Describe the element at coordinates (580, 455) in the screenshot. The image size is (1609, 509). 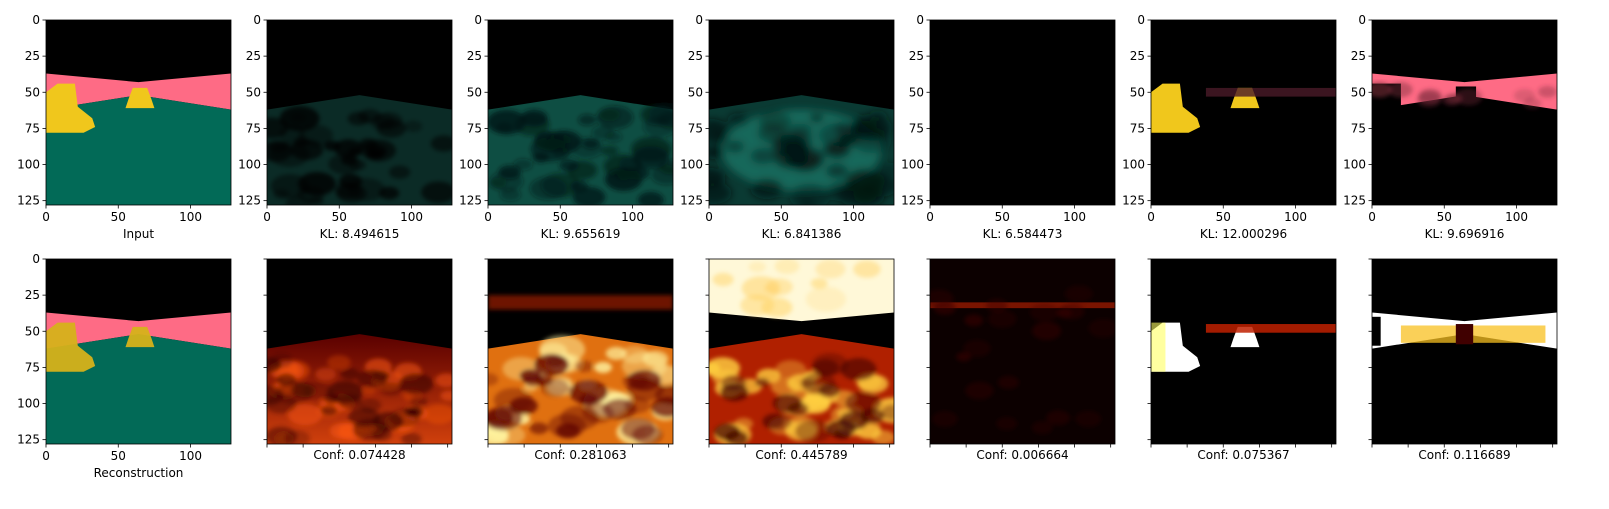
I see `conf-caption: Conf: 0.281063` at that location.